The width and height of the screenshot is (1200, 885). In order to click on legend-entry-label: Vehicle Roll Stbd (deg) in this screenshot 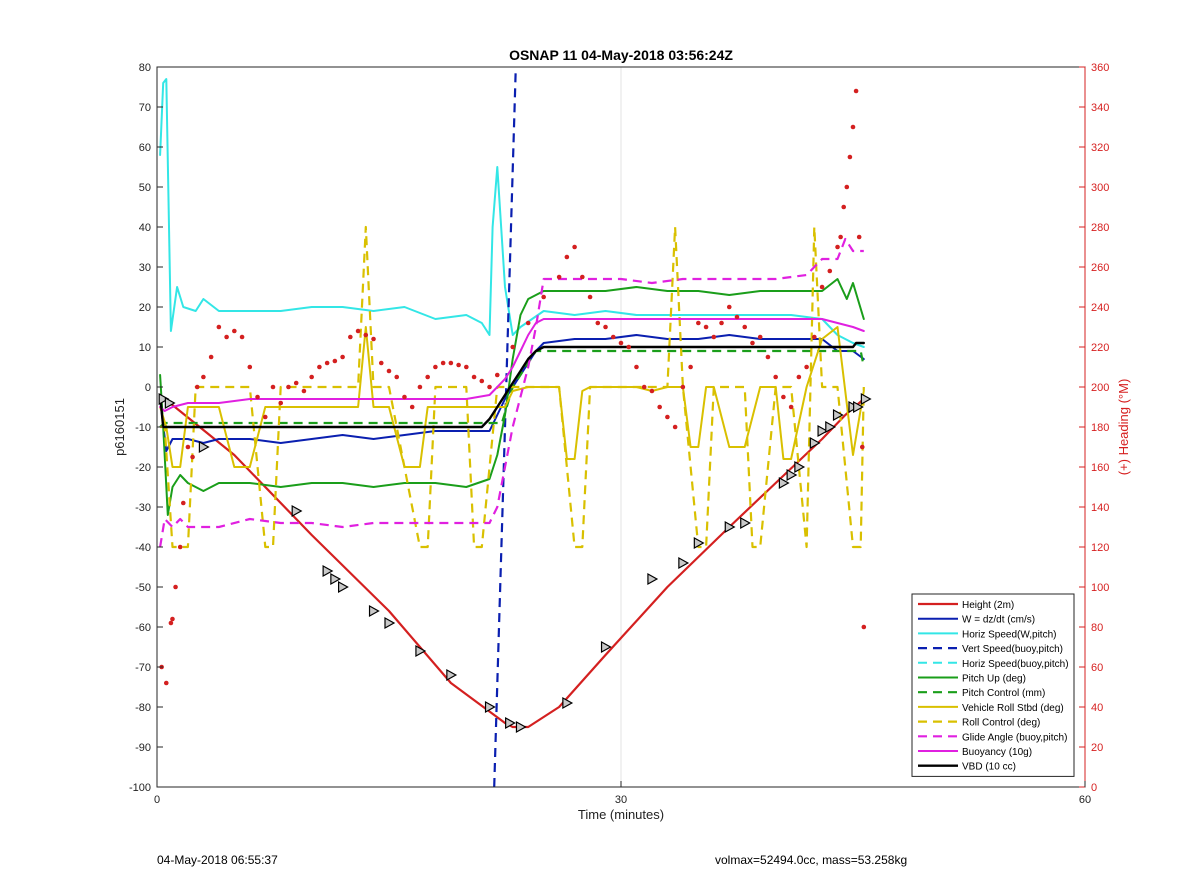, I will do `click(1013, 708)`.